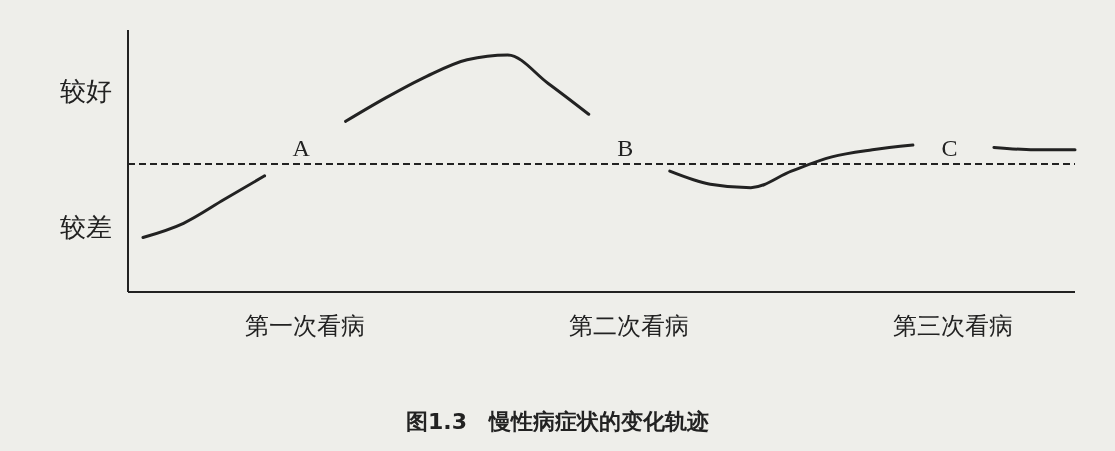 Image resolution: width=1115 pixels, height=451 pixels. What do you see at coordinates (625, 148) in the screenshot?
I see `annotation: B` at bounding box center [625, 148].